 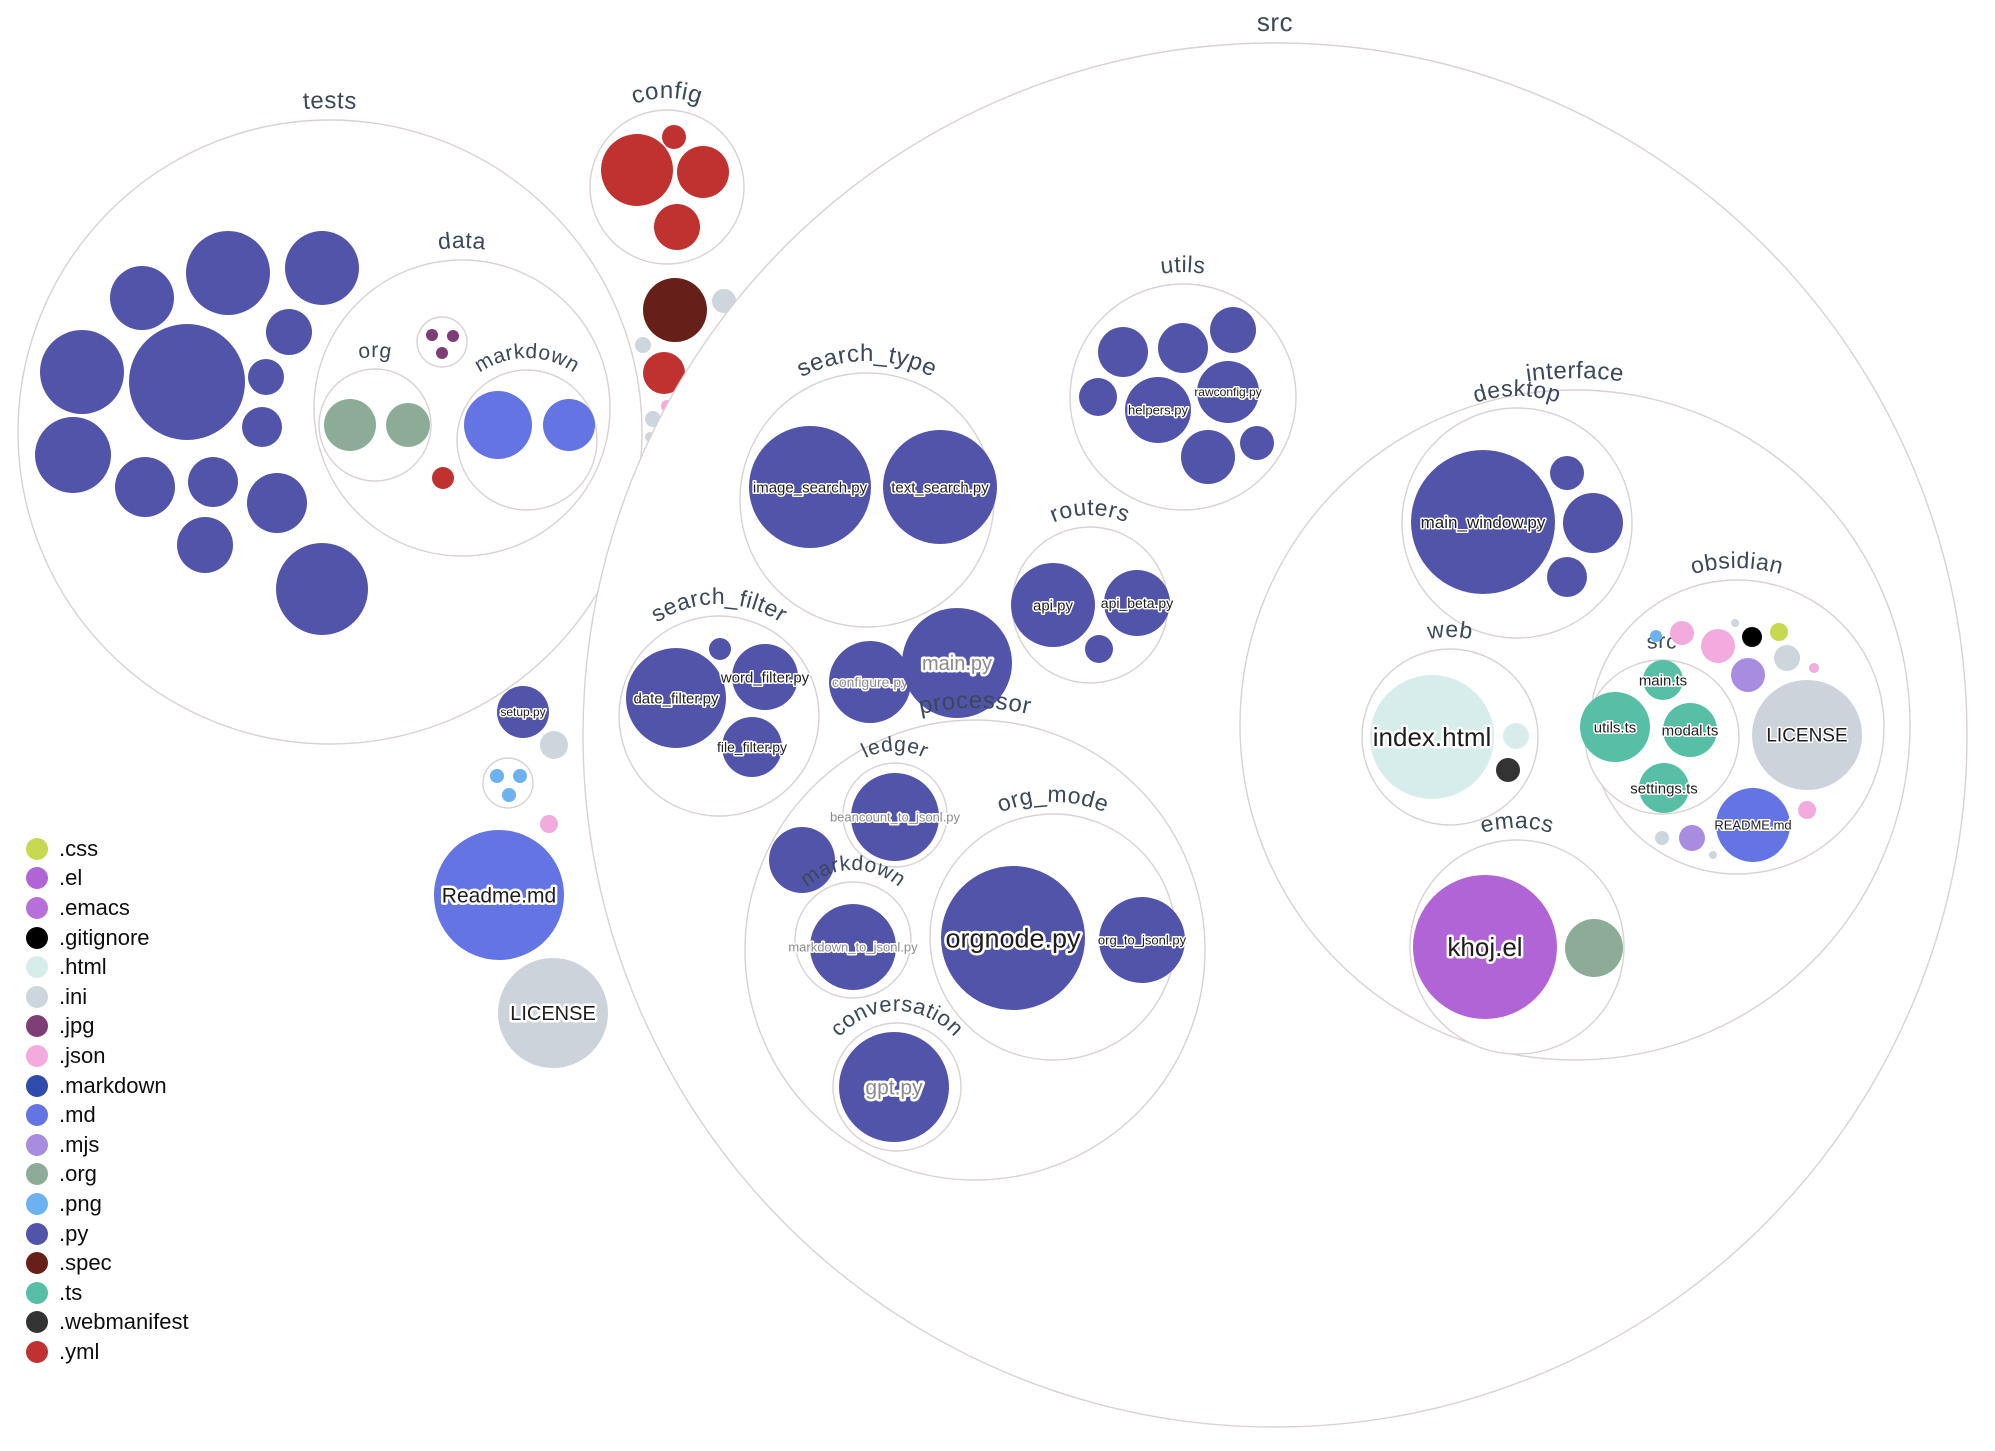 I want to click on file-label-api_beta.py: api_beta.py, so click(x=1137, y=603).